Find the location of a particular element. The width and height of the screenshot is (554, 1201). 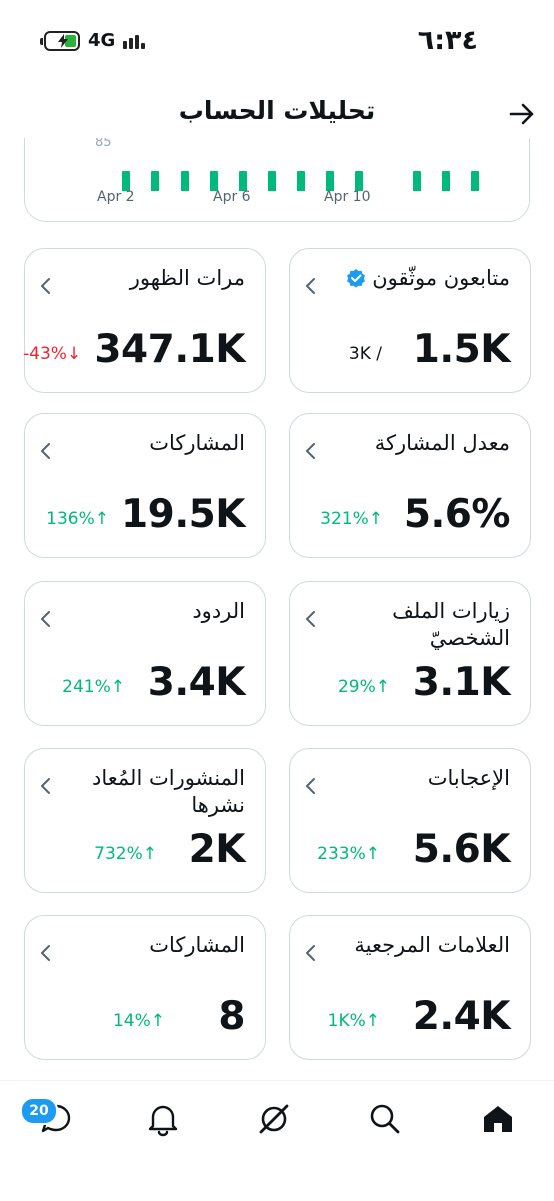

network-label: 4G is located at coordinates (102, 40).